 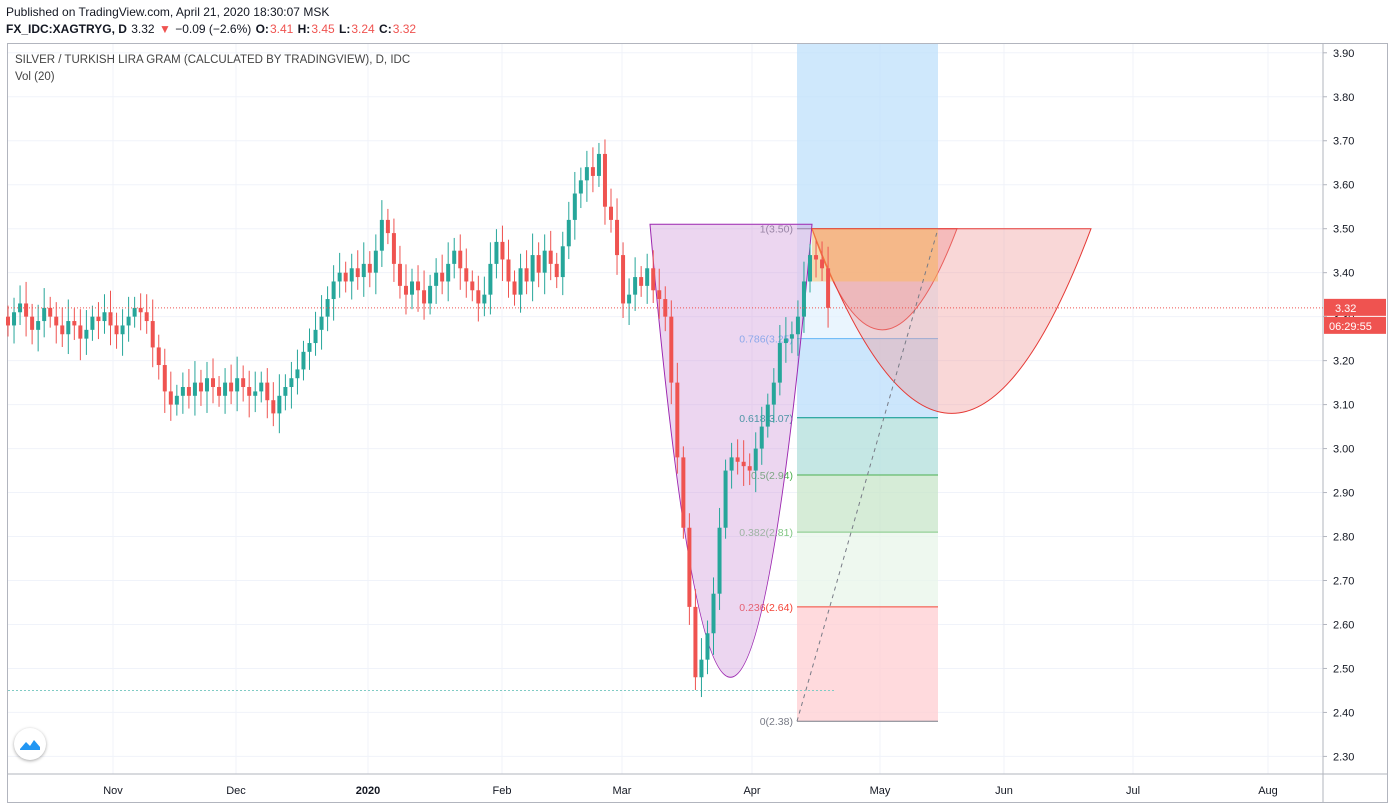 I want to click on tradingview-logo-icon, so click(x=30, y=744).